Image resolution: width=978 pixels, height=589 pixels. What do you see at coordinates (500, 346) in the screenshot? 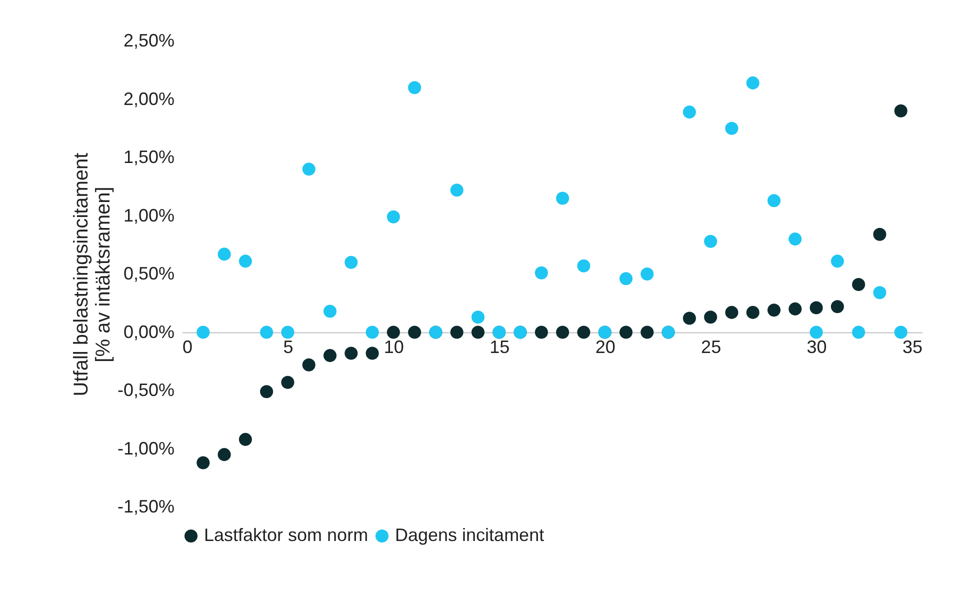
I see `x-tick-label: 15` at bounding box center [500, 346].